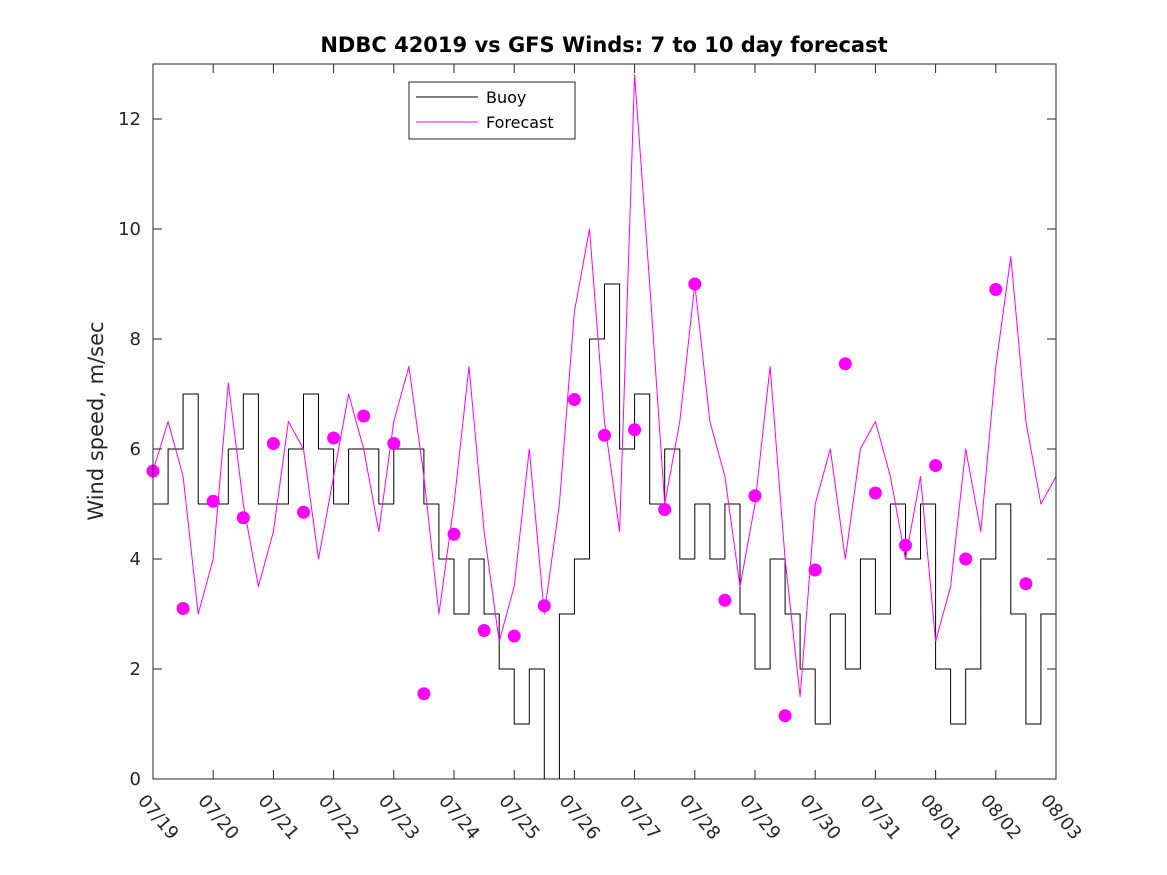 Image resolution: width=1167 pixels, height=875 pixels. What do you see at coordinates (135, 339) in the screenshot?
I see `y-tick-label: 8` at bounding box center [135, 339].